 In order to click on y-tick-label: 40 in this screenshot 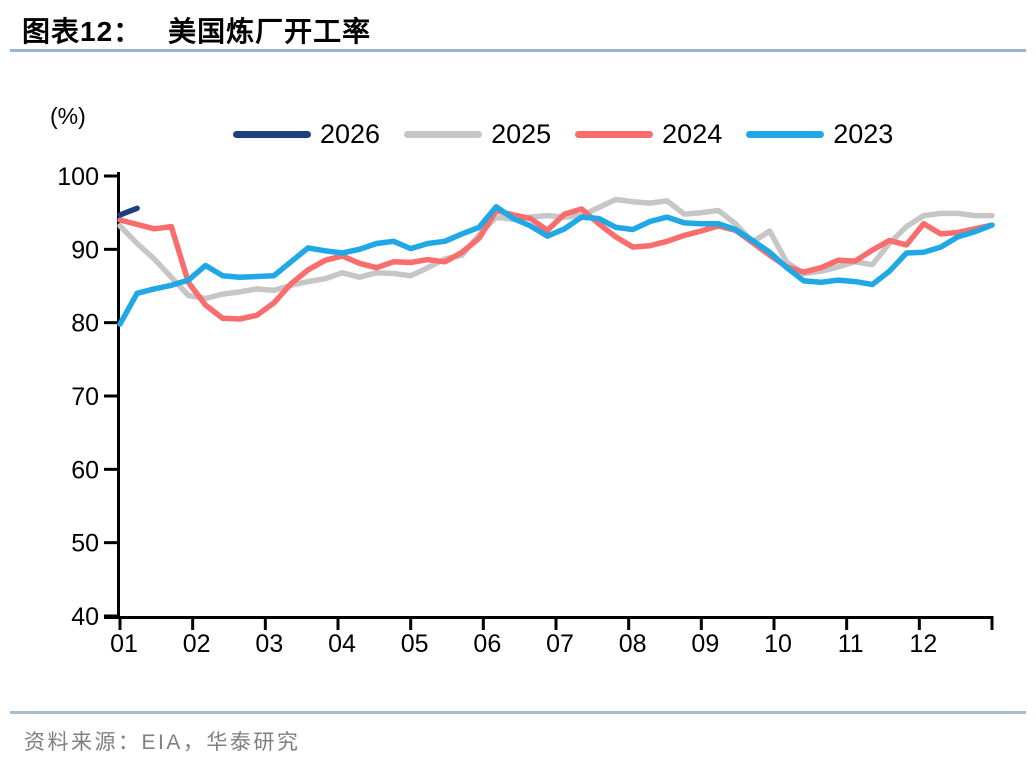, I will do `click(85, 617)`.